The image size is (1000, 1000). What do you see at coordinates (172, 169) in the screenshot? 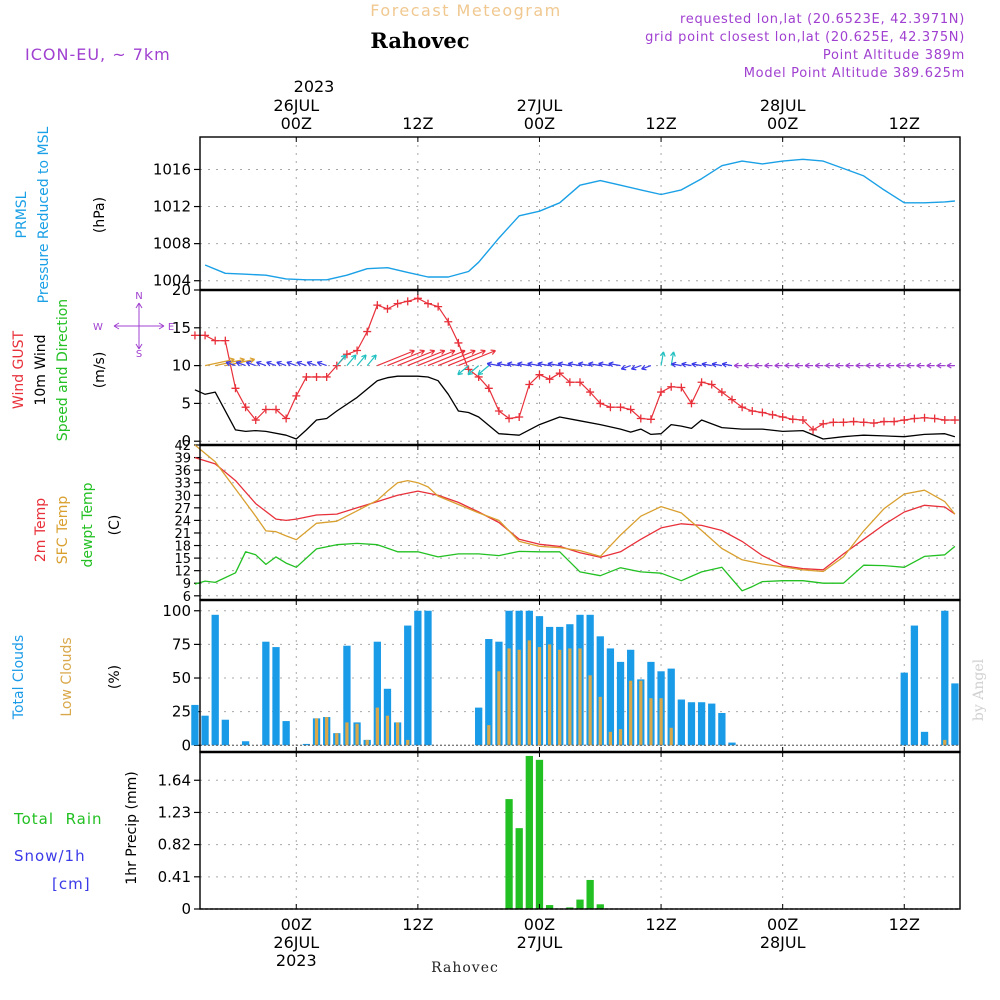
I see `y-tick-label: 1016` at bounding box center [172, 169].